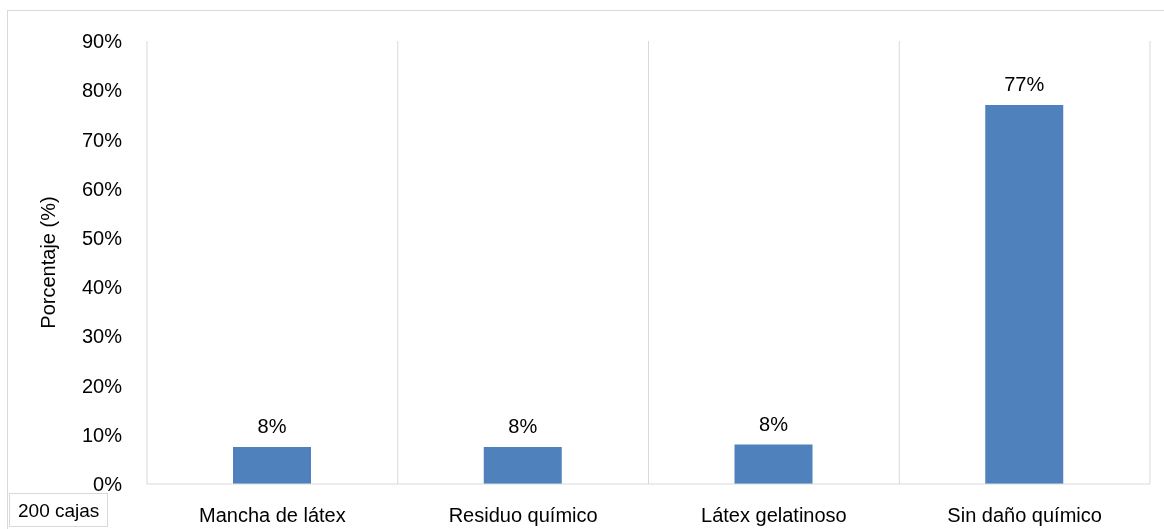 This screenshot has width=1164, height=529. What do you see at coordinates (102, 385) in the screenshot?
I see `y-tick-label: 20%` at bounding box center [102, 385].